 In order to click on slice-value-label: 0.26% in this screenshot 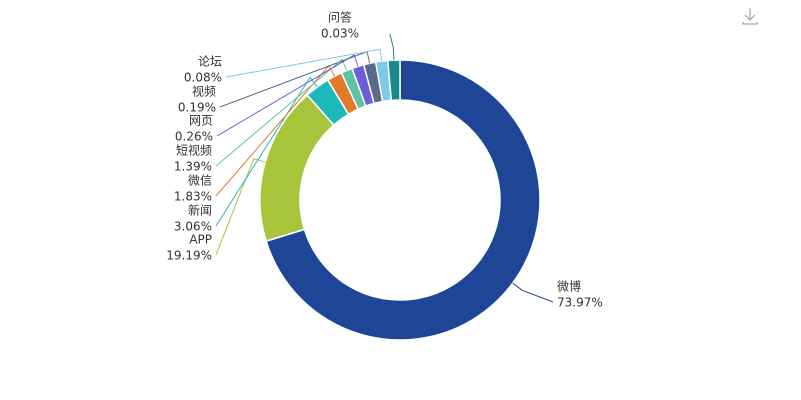, I will do `click(194, 137)`.